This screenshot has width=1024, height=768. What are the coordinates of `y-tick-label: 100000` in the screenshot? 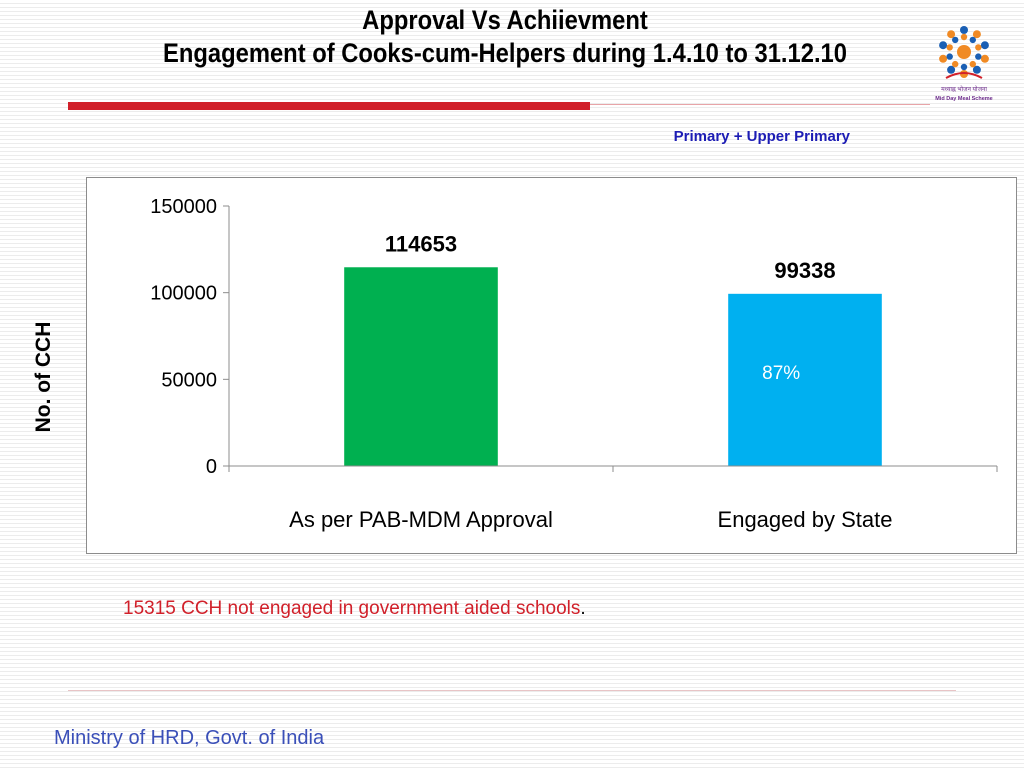 It's located at (183, 294).